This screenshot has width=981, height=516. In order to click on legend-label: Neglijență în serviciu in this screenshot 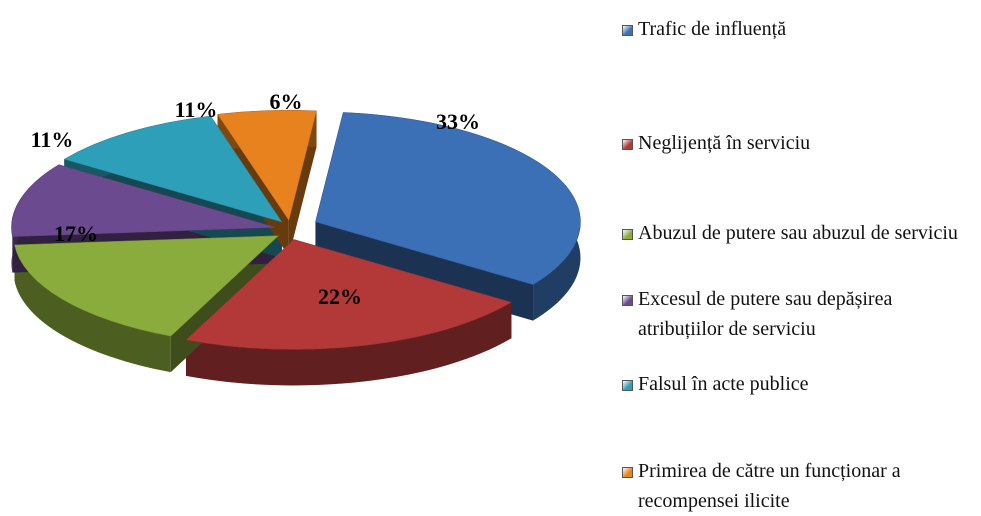, I will do `click(724, 143)`.